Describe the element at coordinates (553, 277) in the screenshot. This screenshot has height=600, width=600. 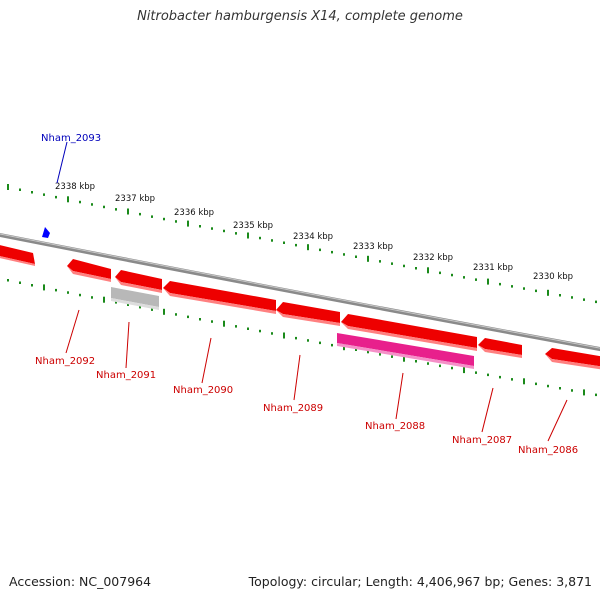
I see `ruler-label-2330: 2330 kbp` at that location.